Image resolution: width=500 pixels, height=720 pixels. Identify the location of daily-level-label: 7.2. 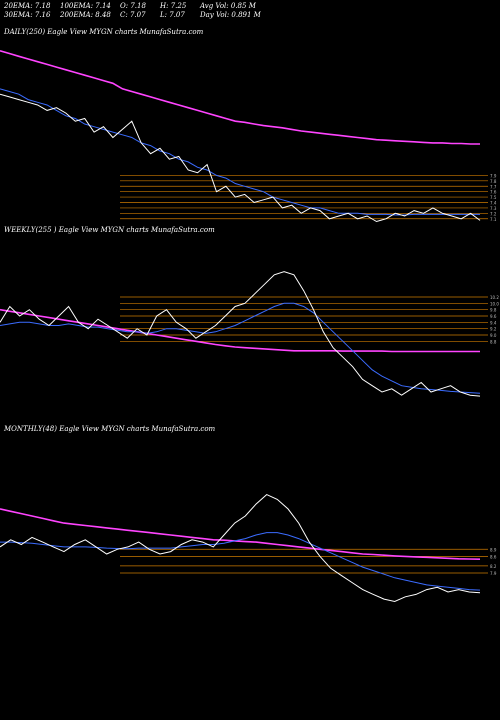
(493, 213).